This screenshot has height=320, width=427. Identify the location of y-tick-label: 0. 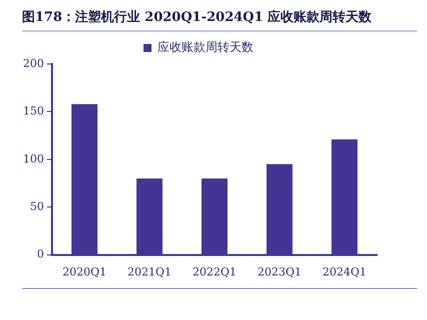
(40, 254).